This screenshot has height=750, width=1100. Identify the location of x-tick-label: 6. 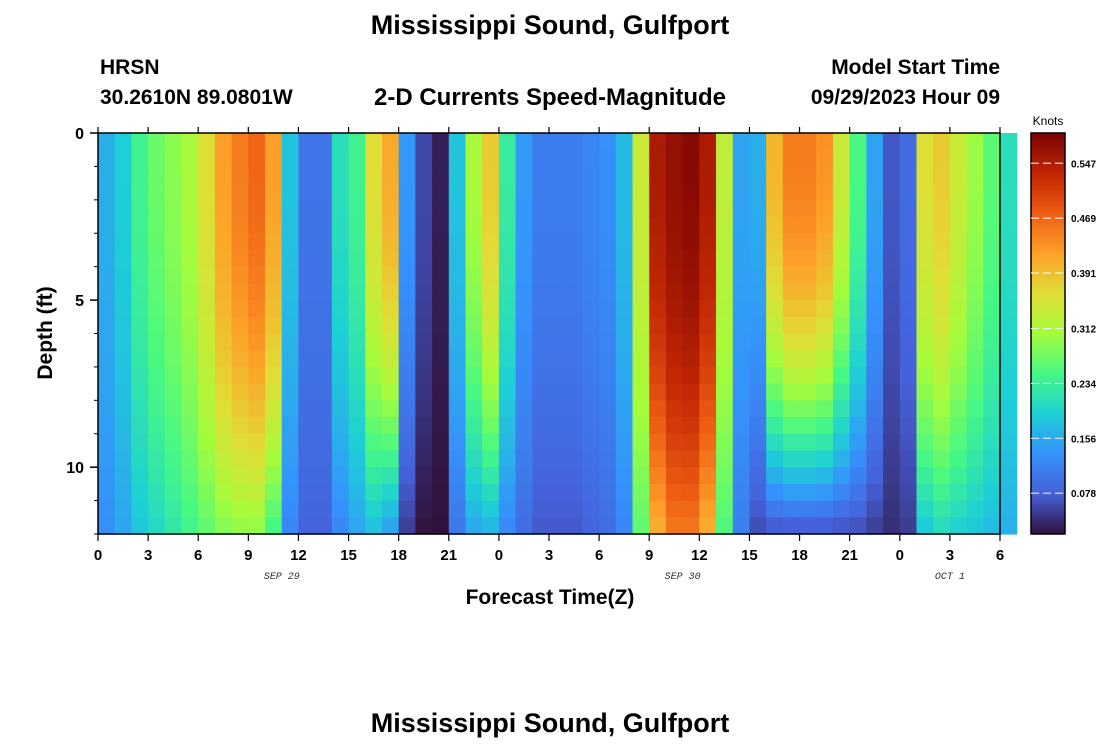
(198, 555).